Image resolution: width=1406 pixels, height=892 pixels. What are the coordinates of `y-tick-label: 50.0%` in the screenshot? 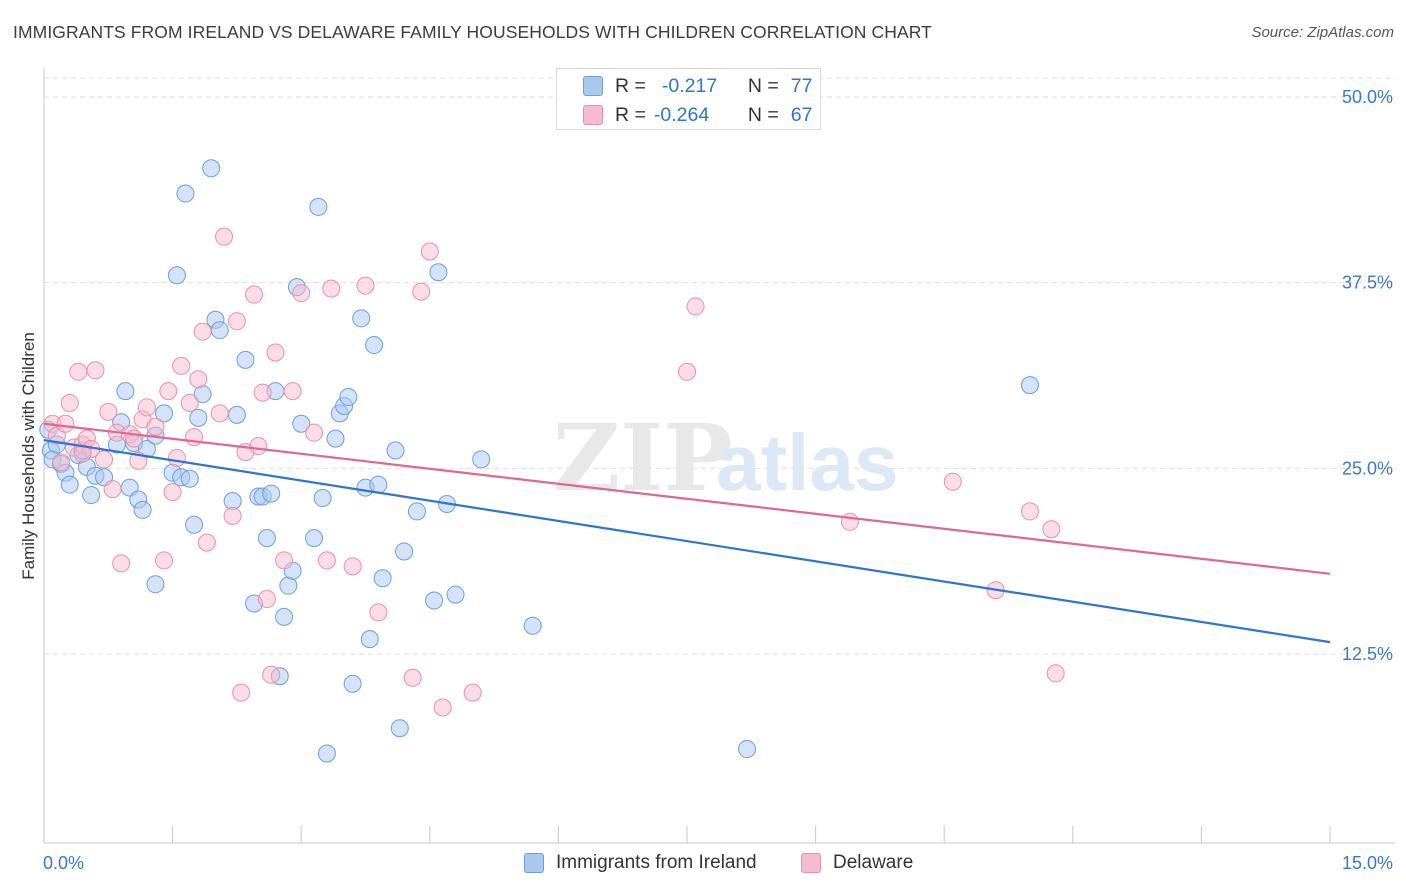 It's located at (1367, 97).